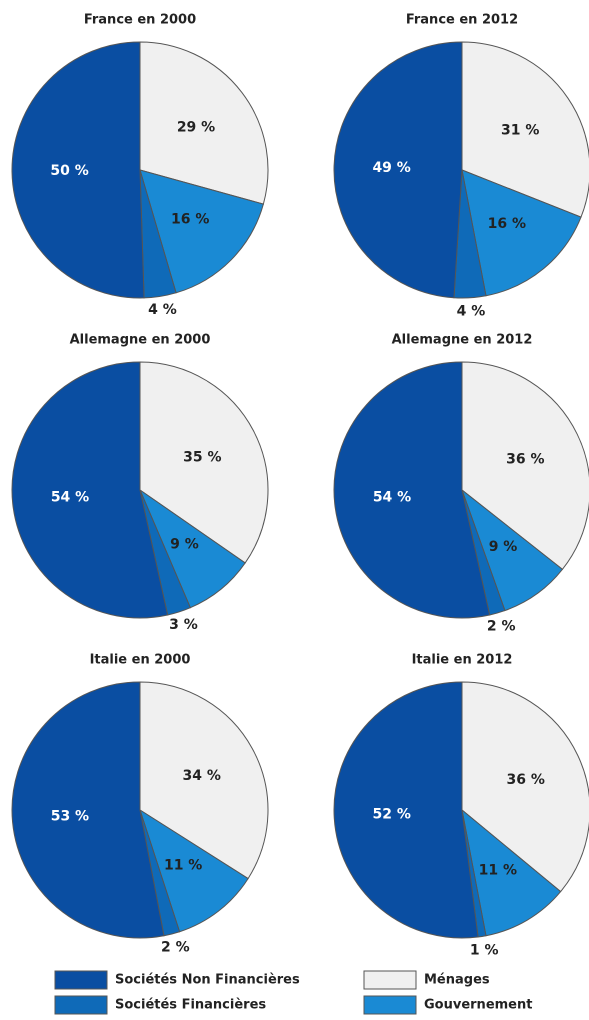 The width and height of the screenshot is (589, 1020). What do you see at coordinates (457, 980) in the screenshot?
I see `legend-label: Ménages` at bounding box center [457, 980].